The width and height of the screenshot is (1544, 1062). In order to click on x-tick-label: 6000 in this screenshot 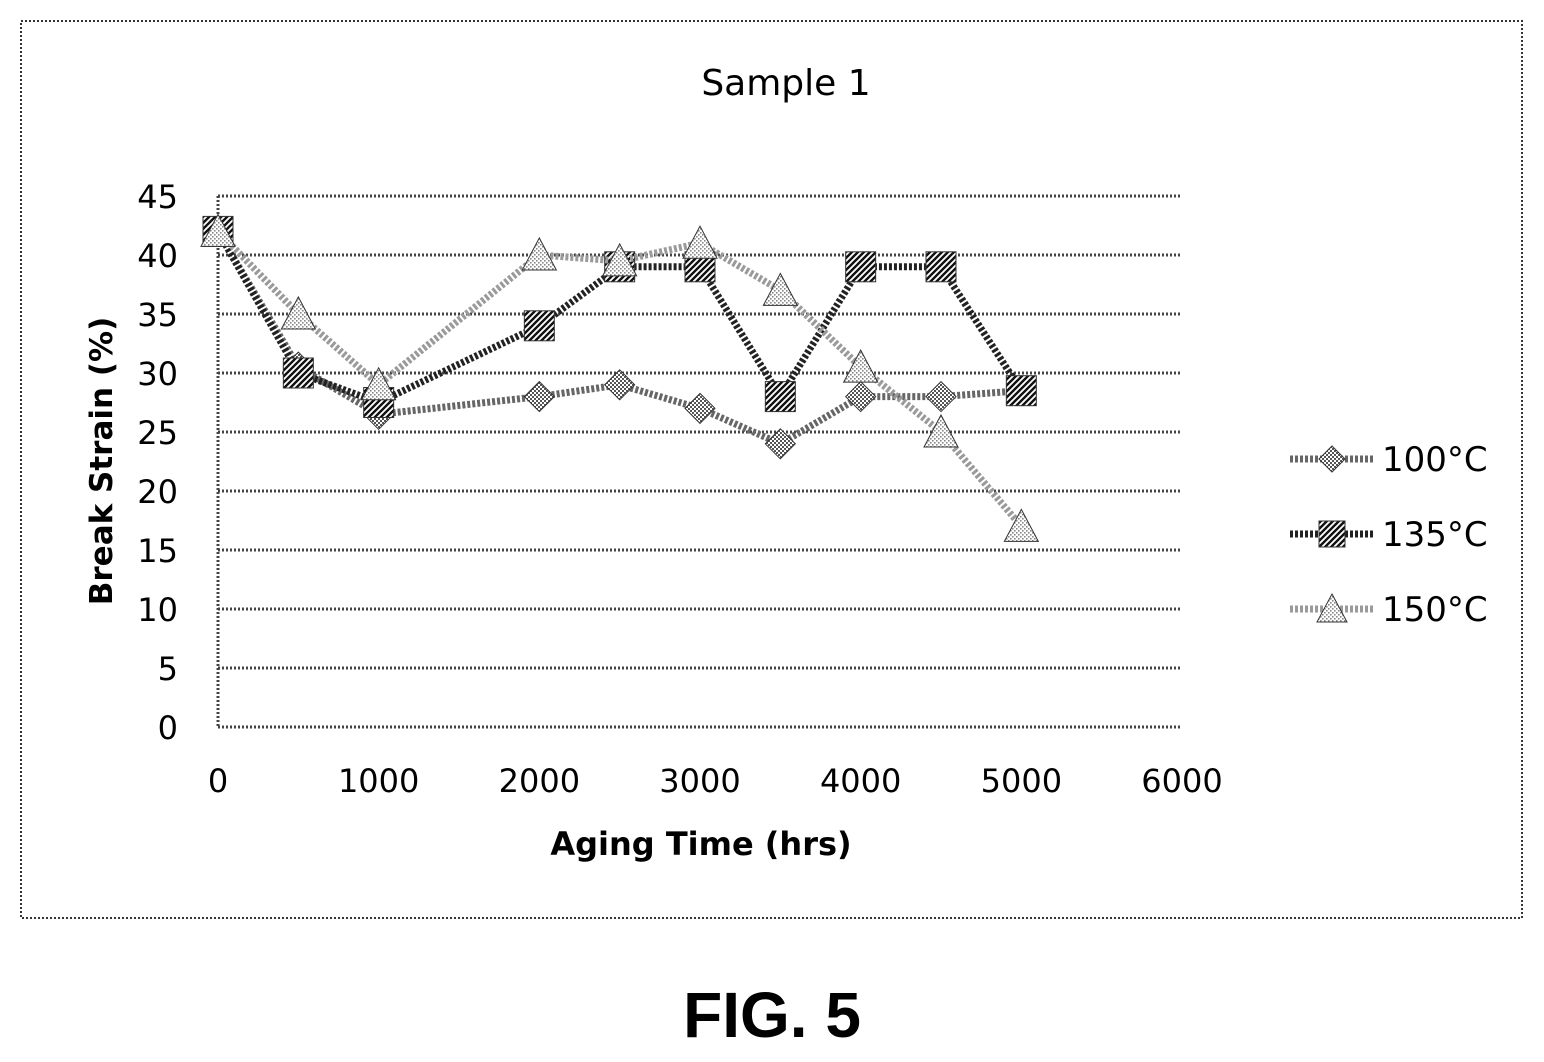, I will do `click(1181, 781)`.